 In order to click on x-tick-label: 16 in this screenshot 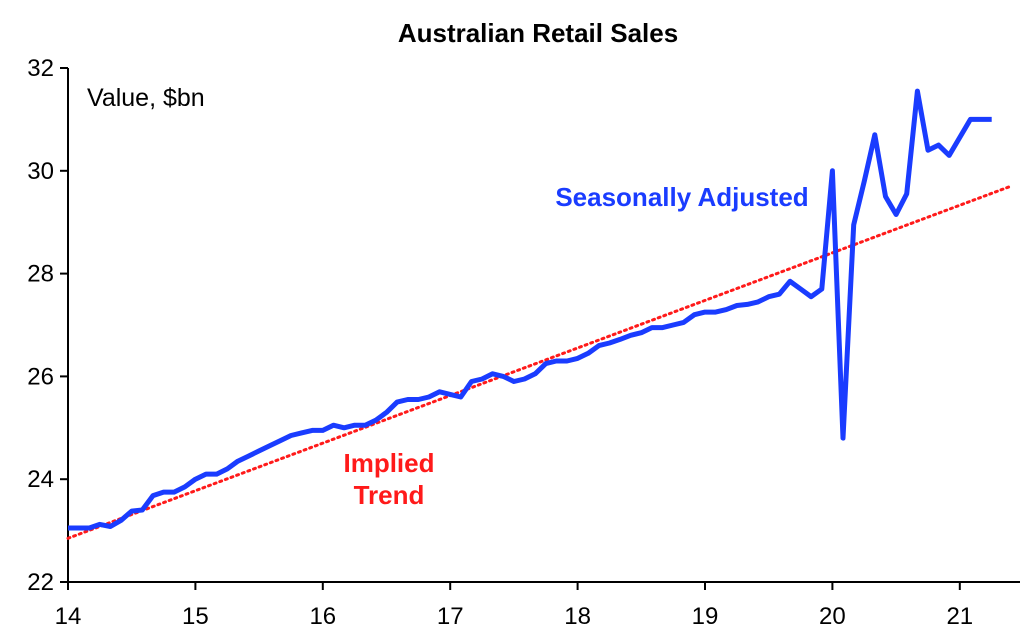, I will do `click(322, 616)`.